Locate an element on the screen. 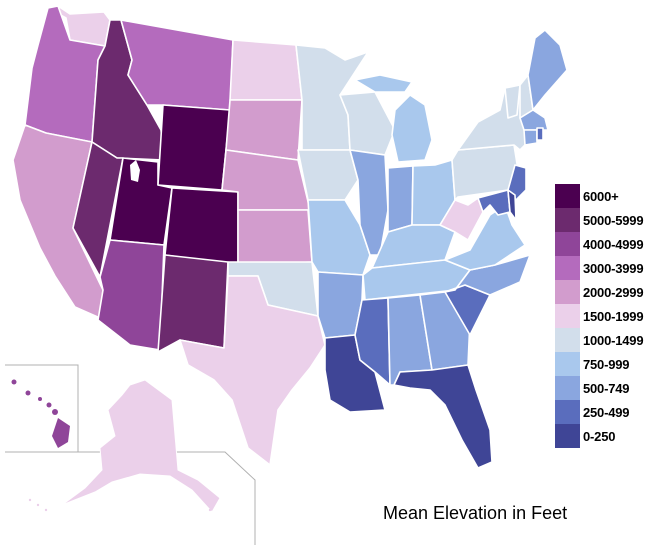  state-ca is located at coordinates (58, 221).